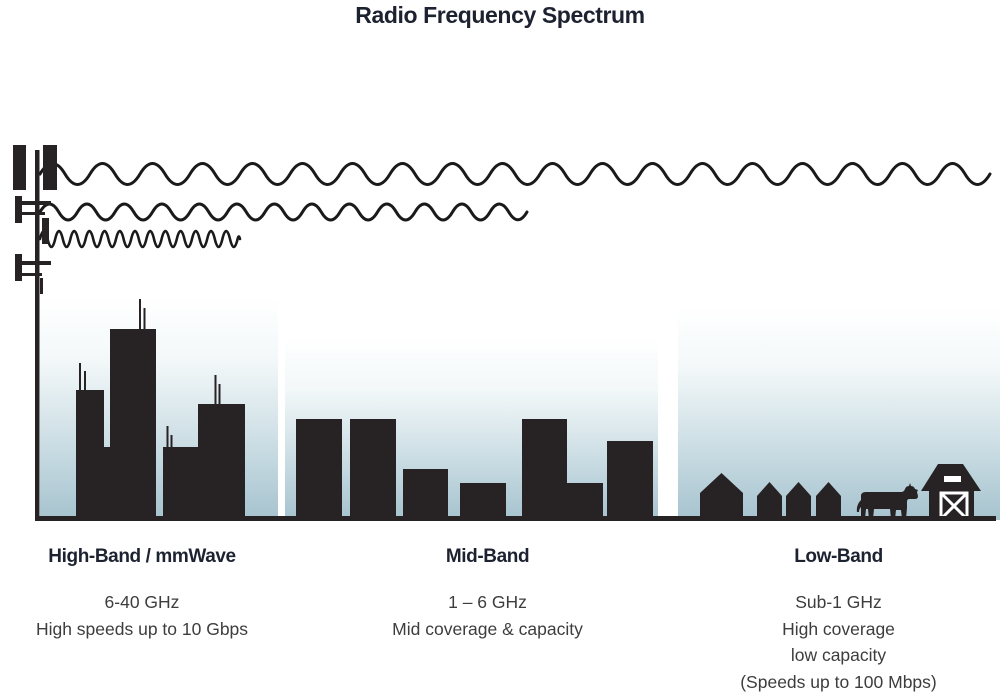 Image resolution: width=1000 pixels, height=700 pixels. I want to click on band-detail: 6-40 GHz, so click(142, 602).